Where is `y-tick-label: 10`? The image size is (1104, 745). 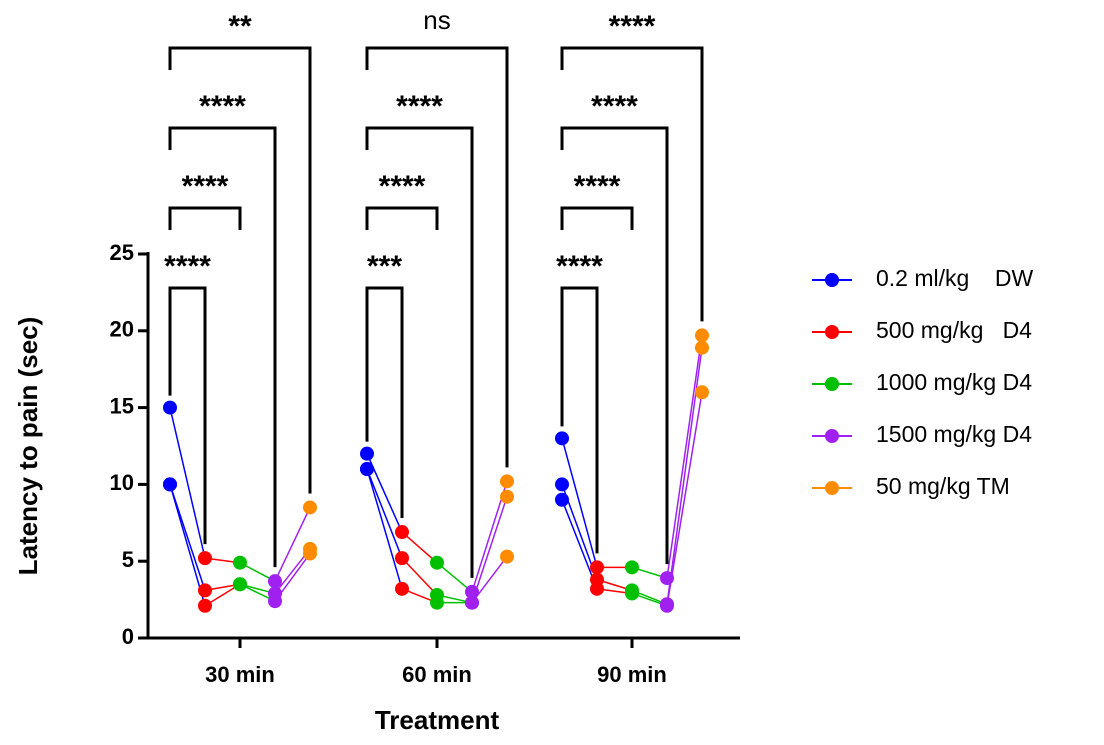 y-tick-label: 10 is located at coordinates (122, 482).